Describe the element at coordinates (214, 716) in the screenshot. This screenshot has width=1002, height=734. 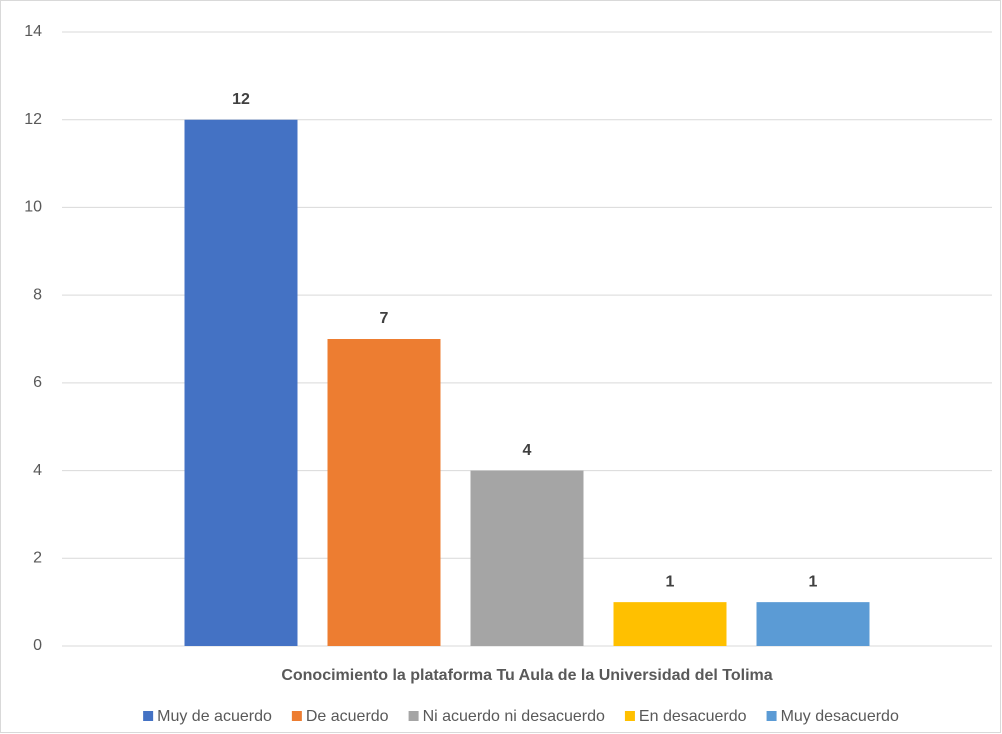
I see `legend-label: Muy de acuerdo` at that location.